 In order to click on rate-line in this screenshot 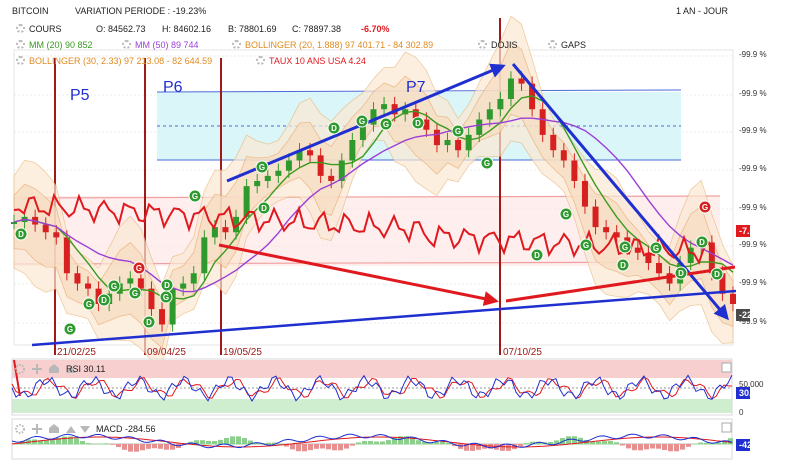, I will do `click(364, 229)`.